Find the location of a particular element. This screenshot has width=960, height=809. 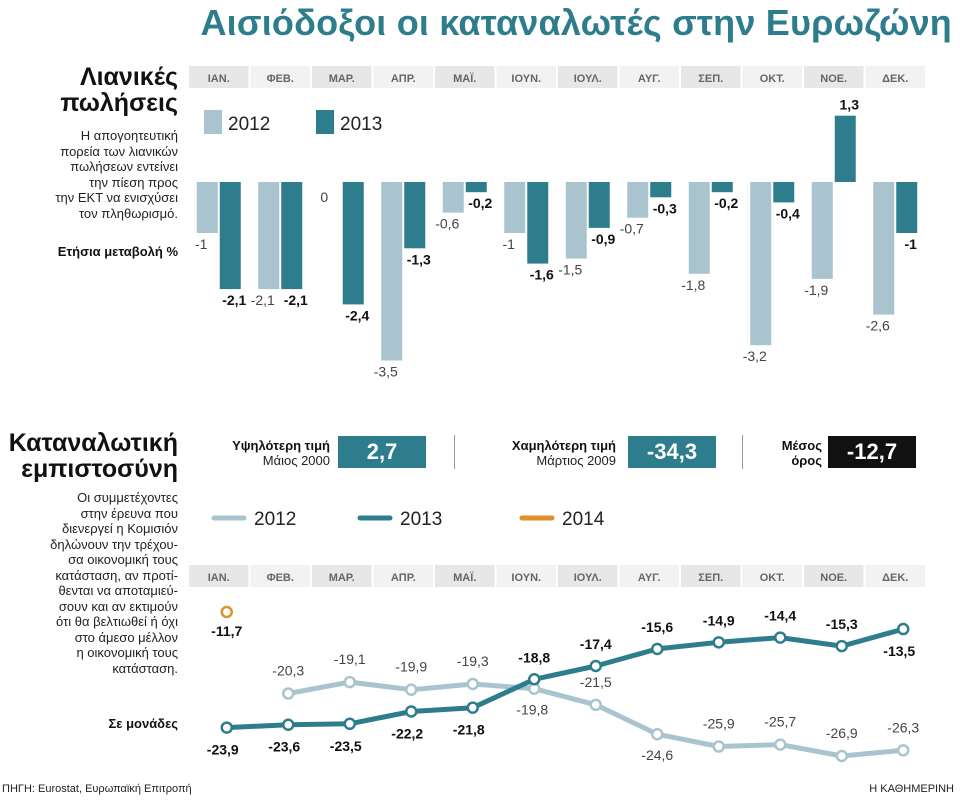

retail-heading-line1: Λιανικές is located at coordinates (128, 77).